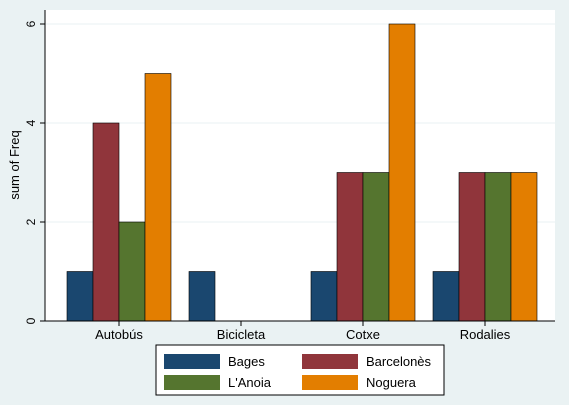  What do you see at coordinates (246, 361) in the screenshot?
I see `legend-label: Bages` at bounding box center [246, 361].